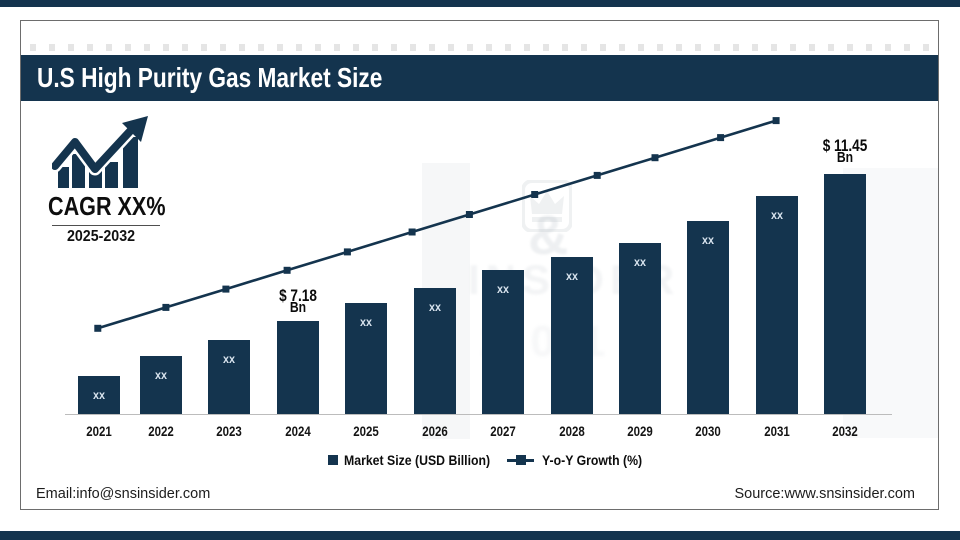 This screenshot has width=960, height=540. I want to click on title-band: U.S High Purity Gas Market Size, so click(479, 78).